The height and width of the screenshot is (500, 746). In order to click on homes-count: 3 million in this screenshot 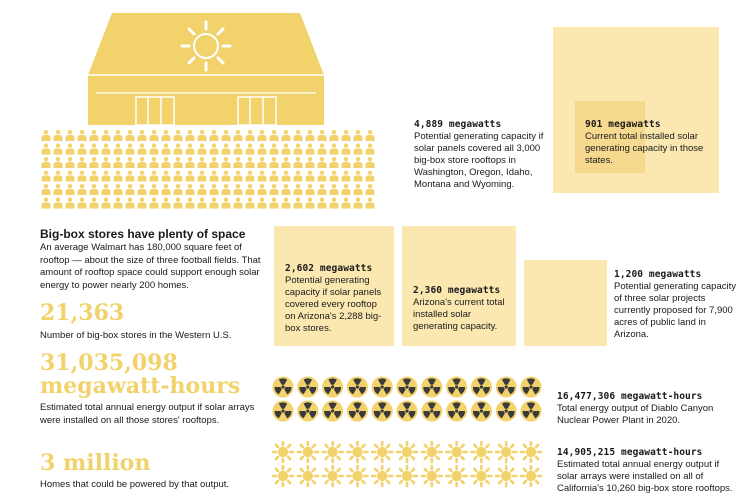, I will do `click(95, 463)`.